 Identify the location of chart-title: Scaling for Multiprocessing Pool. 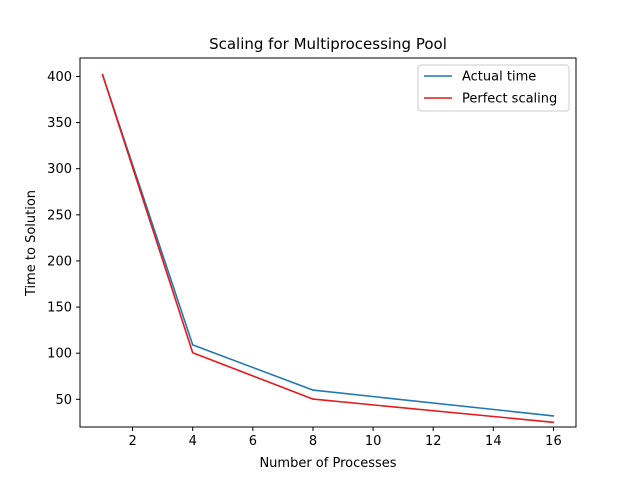
(328, 44).